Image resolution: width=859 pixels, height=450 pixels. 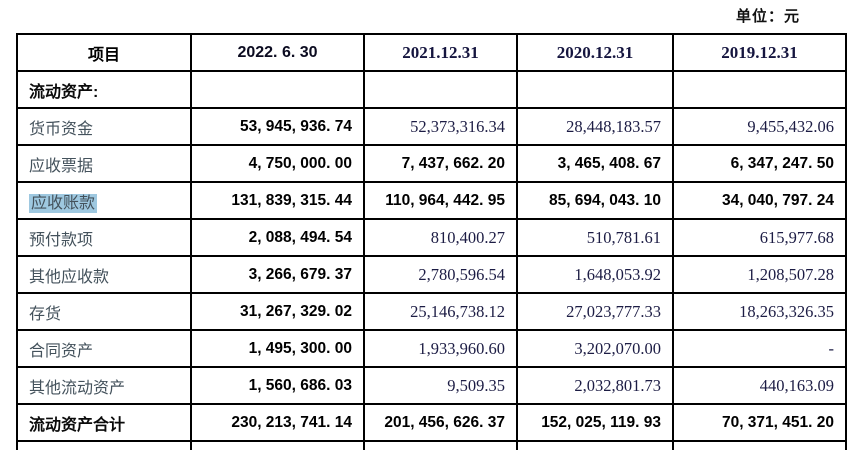 What do you see at coordinates (595, 385) in the screenshot?
I see `cell-value: 2,032,801.73` at bounding box center [595, 385].